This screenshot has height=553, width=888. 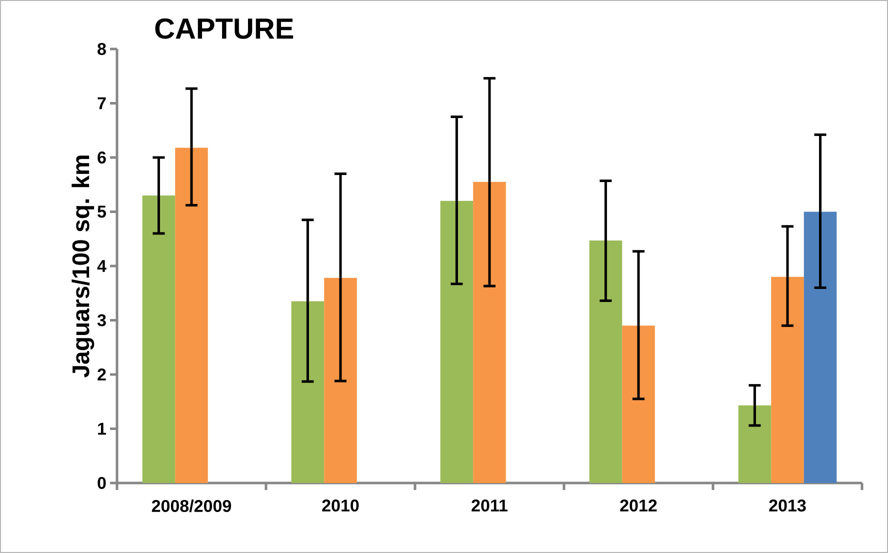 What do you see at coordinates (101, 266) in the screenshot?
I see `y-tick-label: 4` at bounding box center [101, 266].